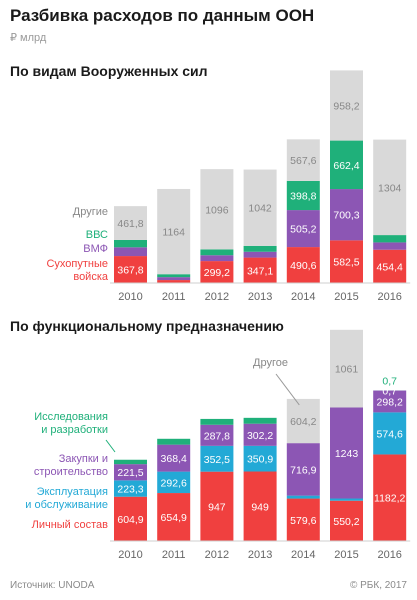  What do you see at coordinates (270, 363) in the screenshot?
I see `legend2-other: Другое` at bounding box center [270, 363].